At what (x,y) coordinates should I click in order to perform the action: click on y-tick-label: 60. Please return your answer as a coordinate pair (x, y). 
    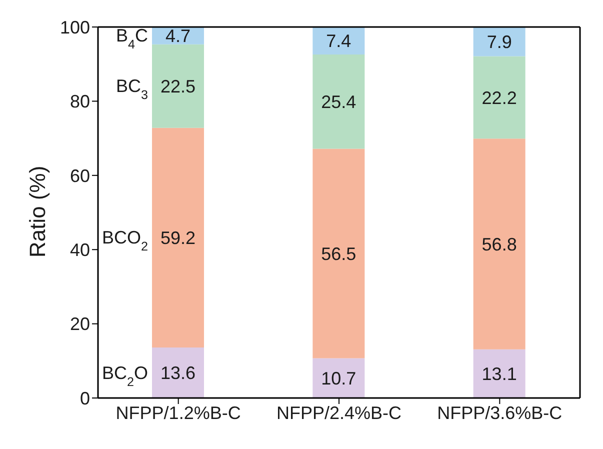
    Looking at the image, I should click on (80, 176).